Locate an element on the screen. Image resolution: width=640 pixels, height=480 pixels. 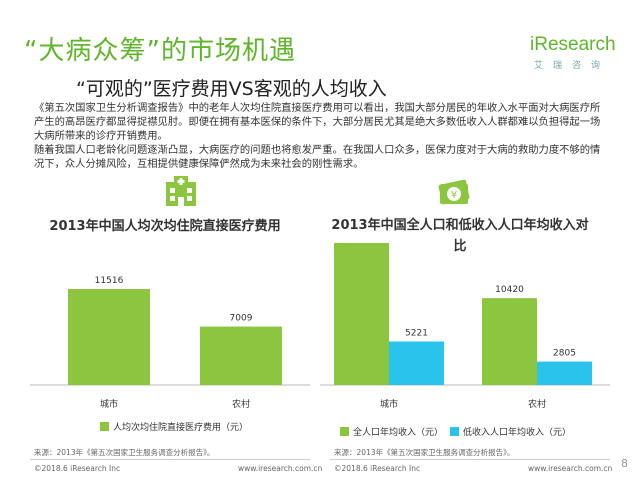
chart-2-title: 2013年中国全人口和低收入人口年均收入对比 is located at coordinates (460, 236).